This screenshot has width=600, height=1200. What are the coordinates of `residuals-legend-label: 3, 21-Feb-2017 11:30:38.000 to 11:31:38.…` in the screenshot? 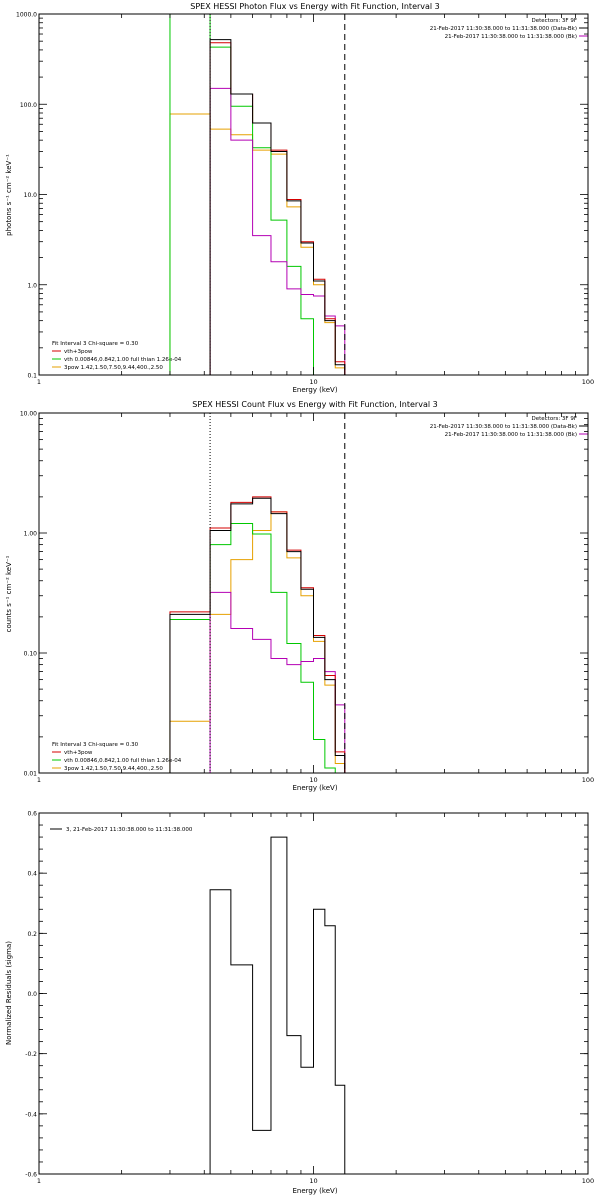 It's located at (129, 830).